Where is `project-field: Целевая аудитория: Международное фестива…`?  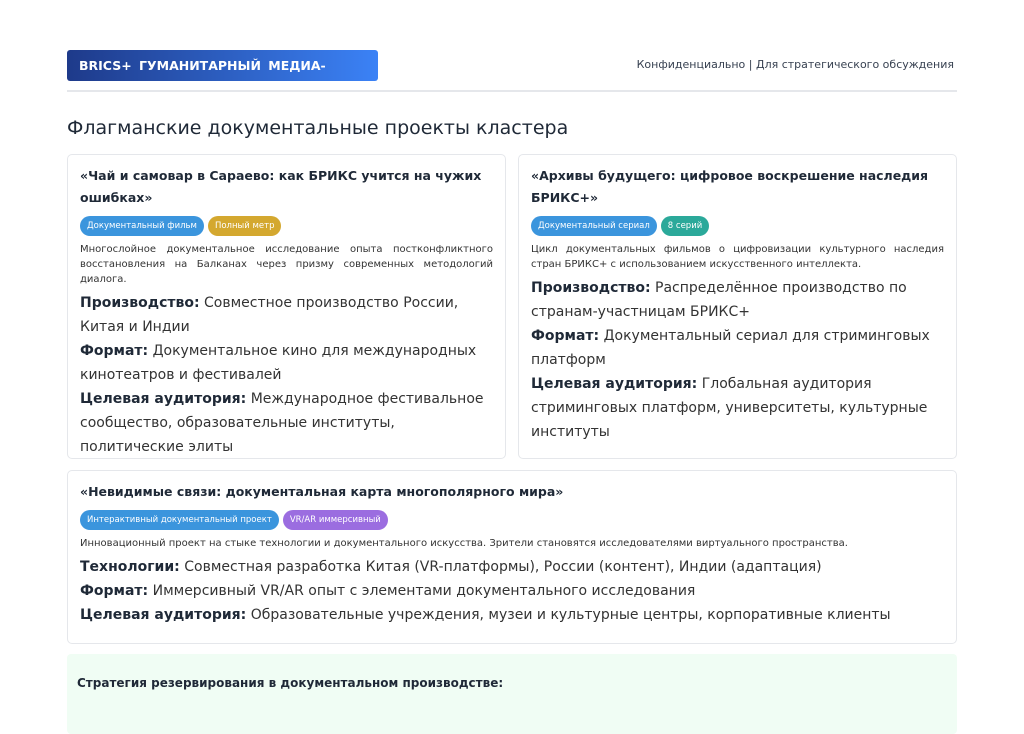 project-field: Целевая аудитория: Международное фестива… is located at coordinates (286, 423).